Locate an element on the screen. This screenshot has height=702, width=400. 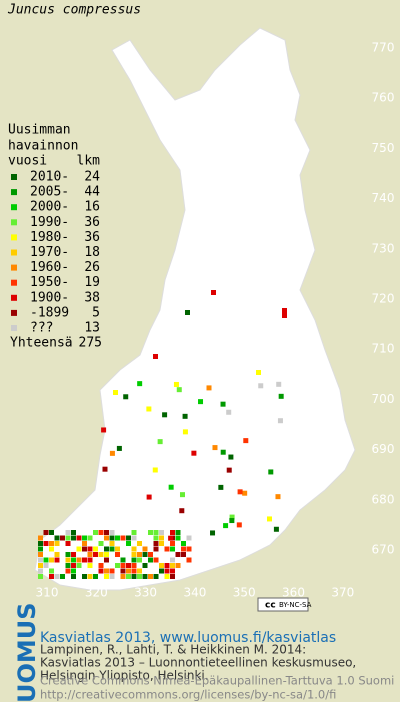
badge-cc: cc is located at coordinates (270, 606).